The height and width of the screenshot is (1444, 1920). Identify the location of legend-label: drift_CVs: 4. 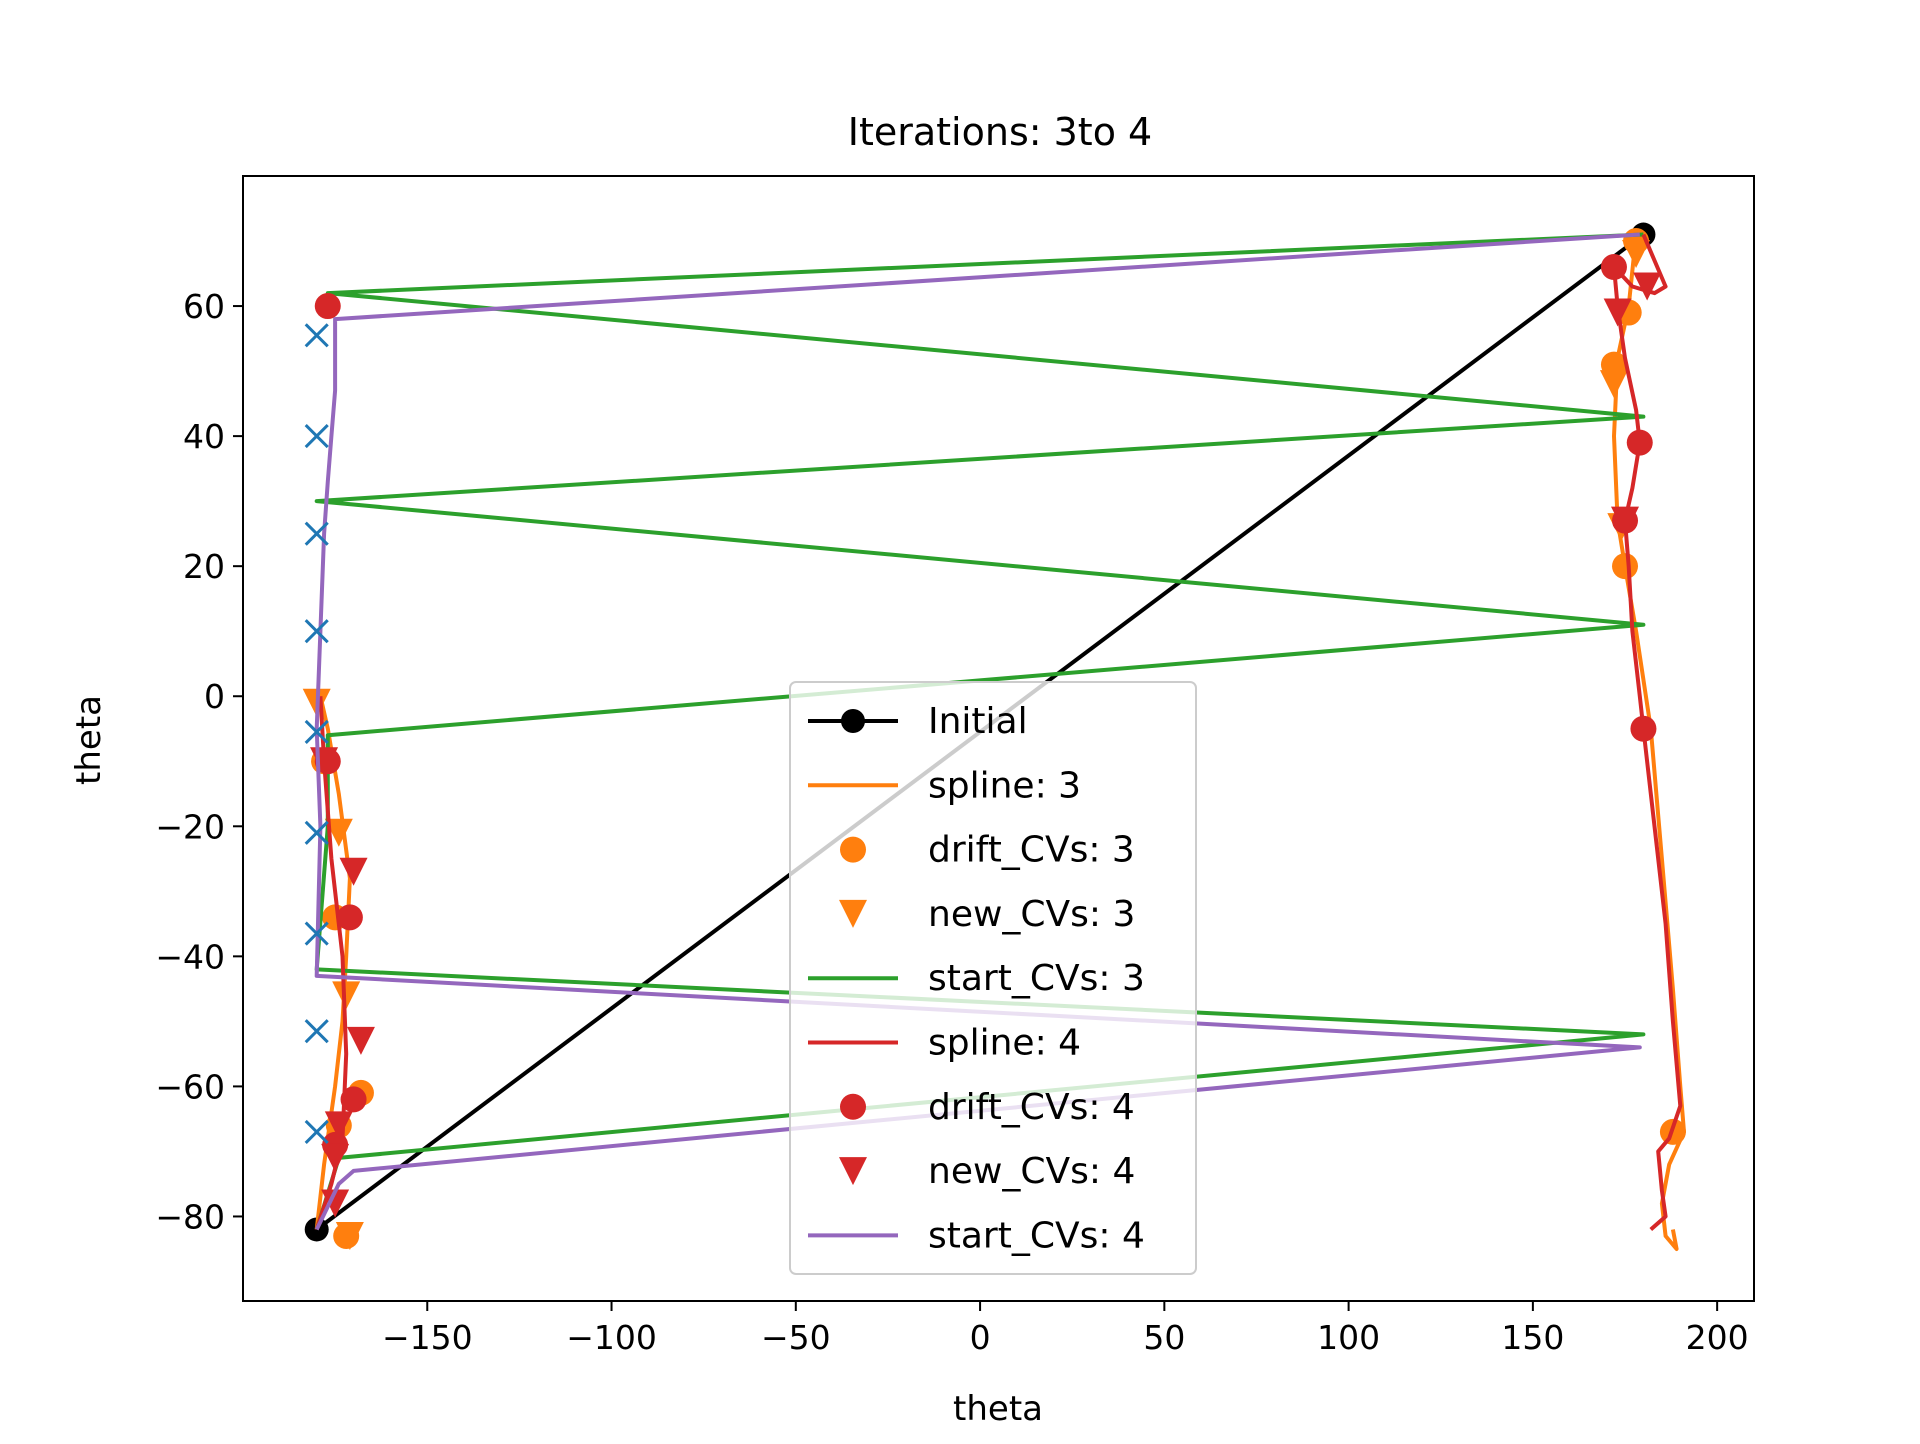
(1031, 1107).